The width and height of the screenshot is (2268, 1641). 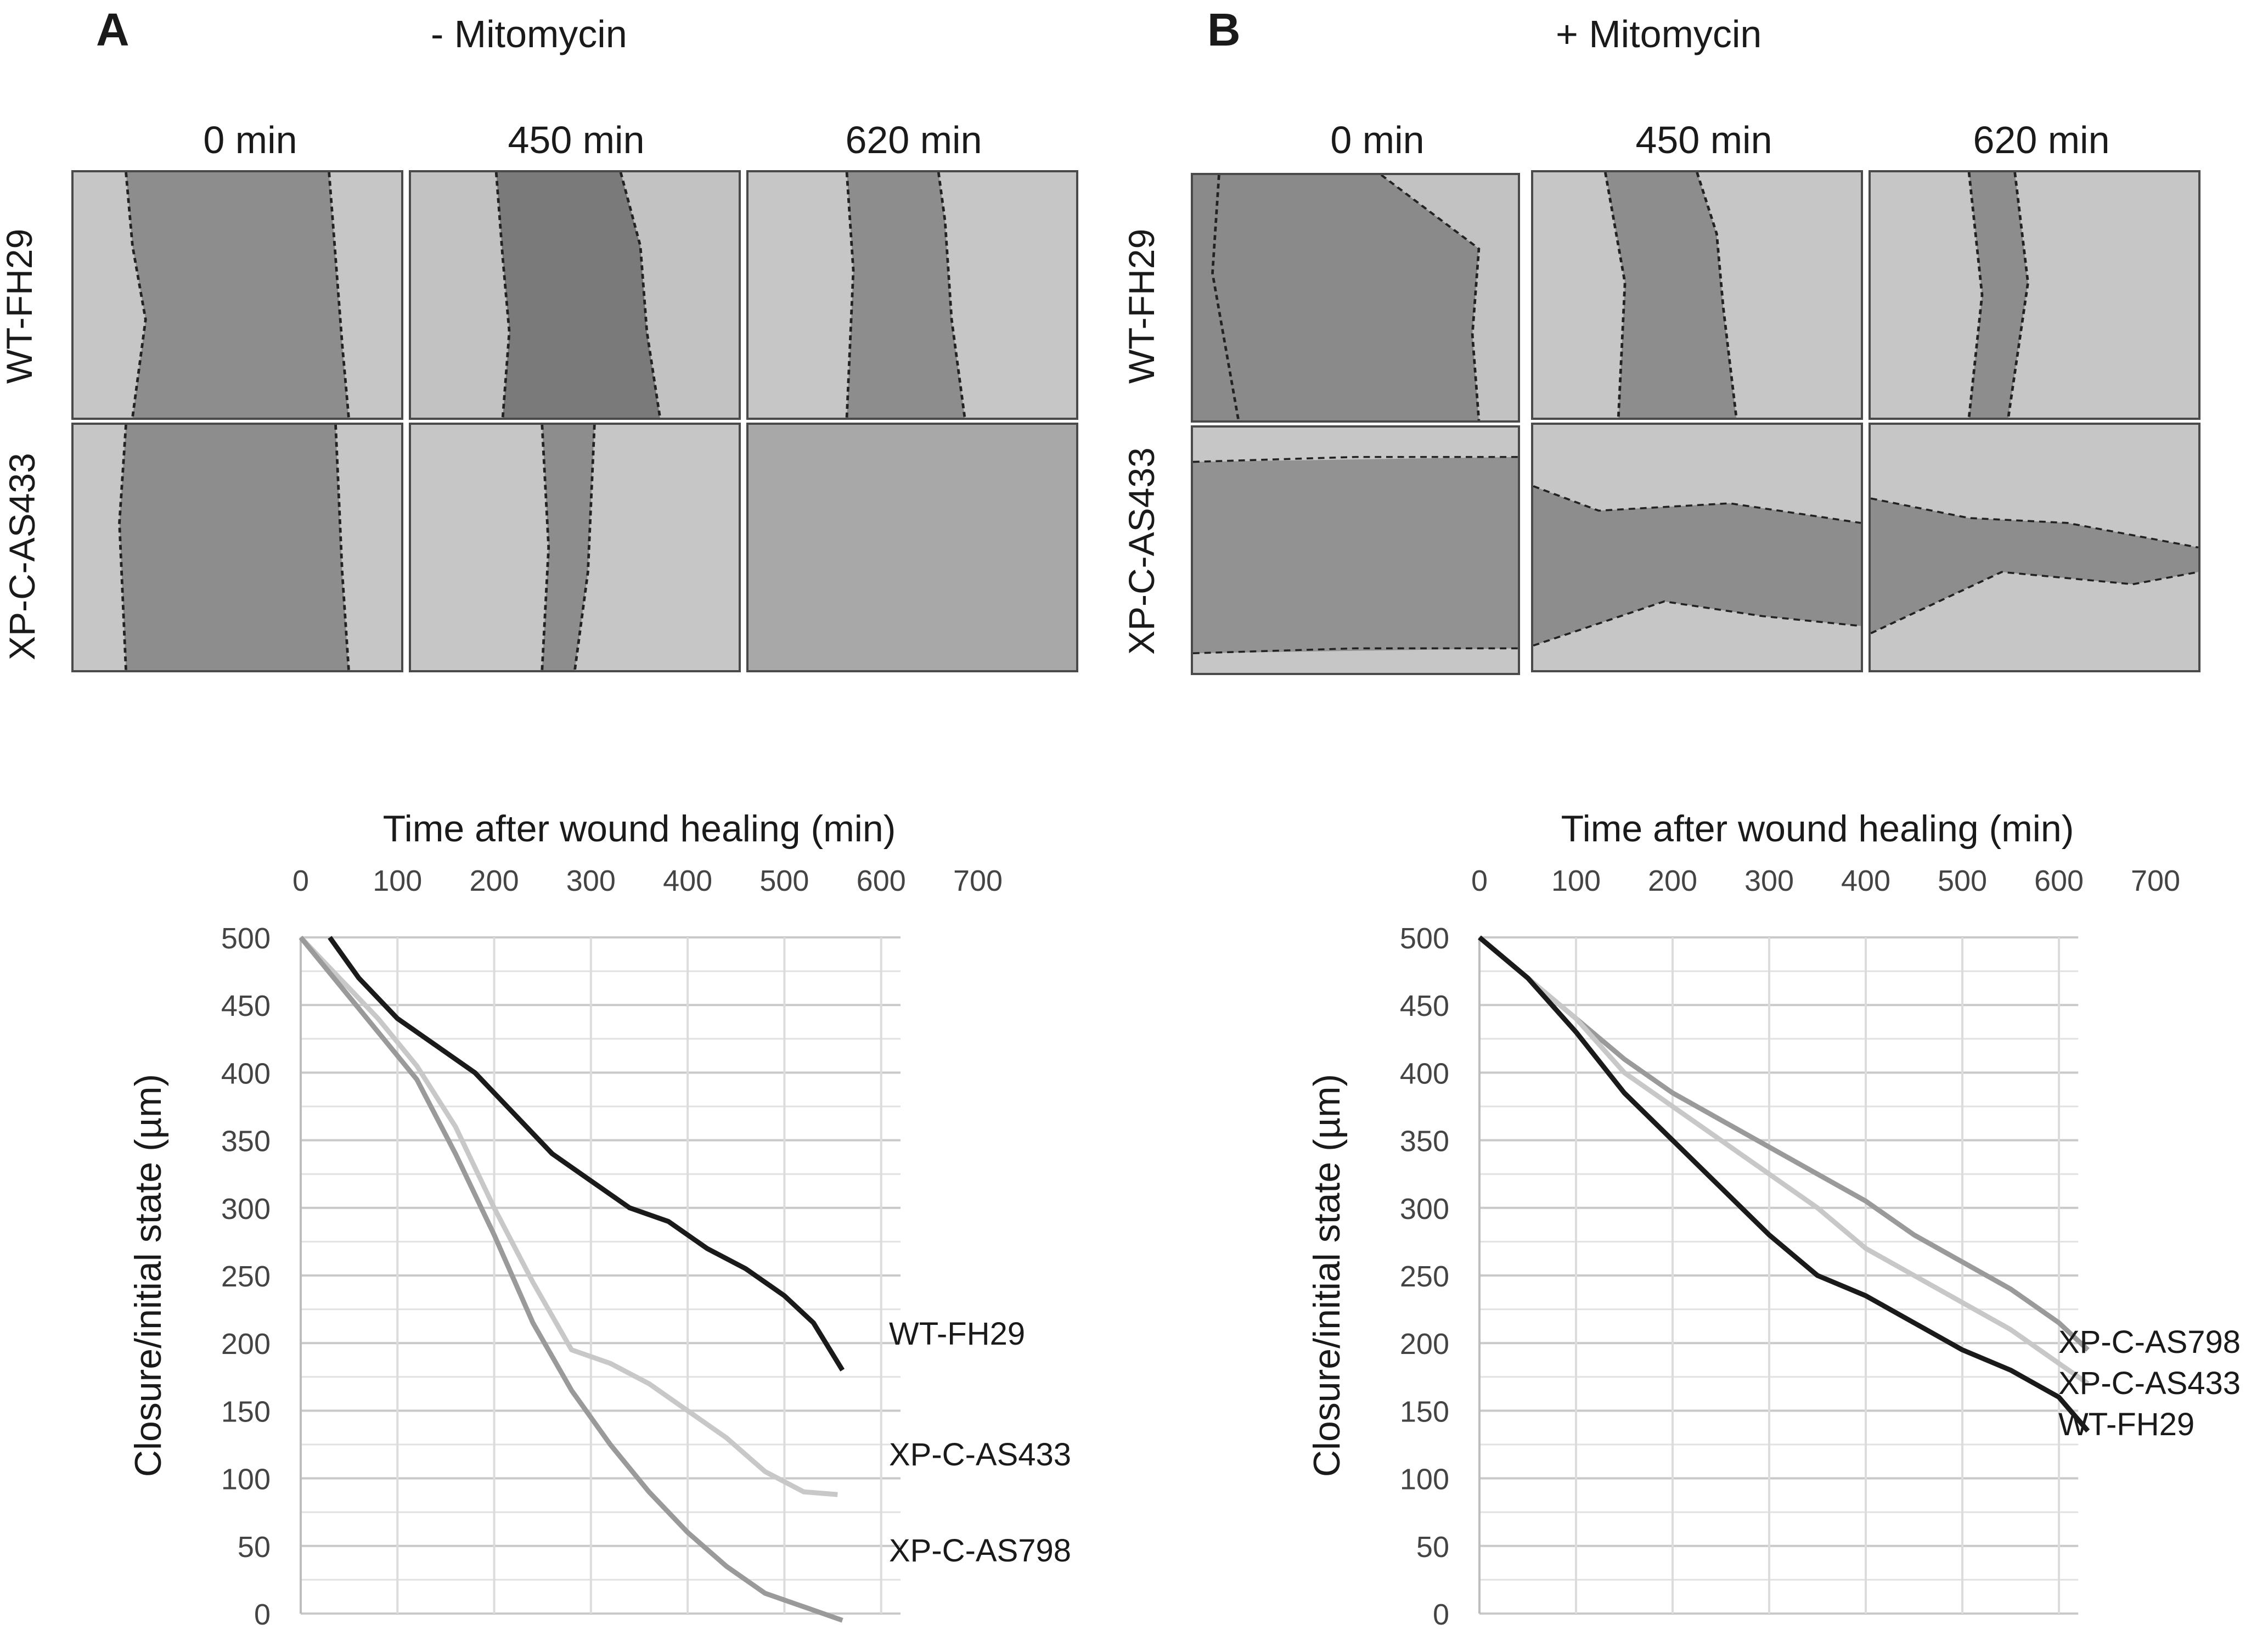 What do you see at coordinates (1703, 140) in the screenshot?
I see `panel-b-time-1: 450 min` at bounding box center [1703, 140].